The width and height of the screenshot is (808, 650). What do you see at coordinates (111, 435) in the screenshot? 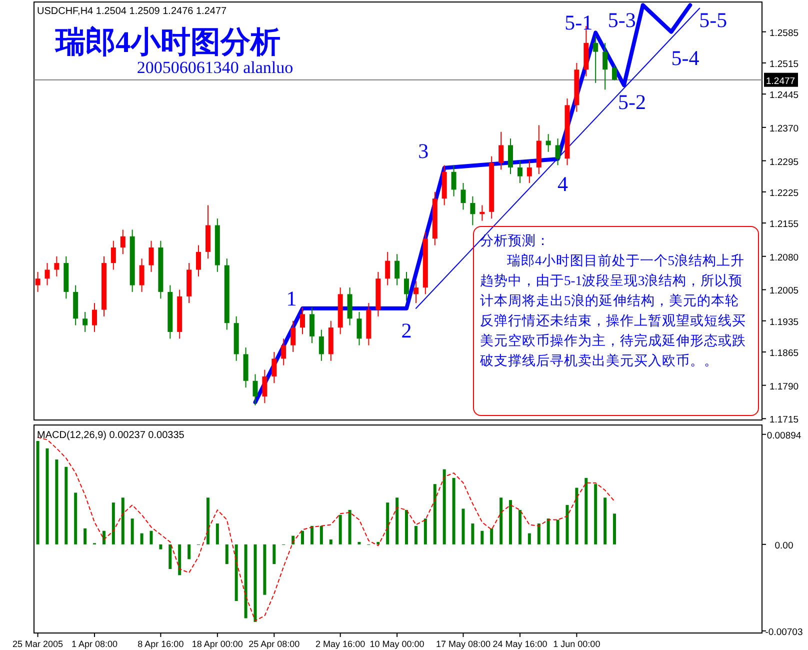
I see `text: MACD(12,26,9) 0.00237 0.00335` at bounding box center [111, 435].